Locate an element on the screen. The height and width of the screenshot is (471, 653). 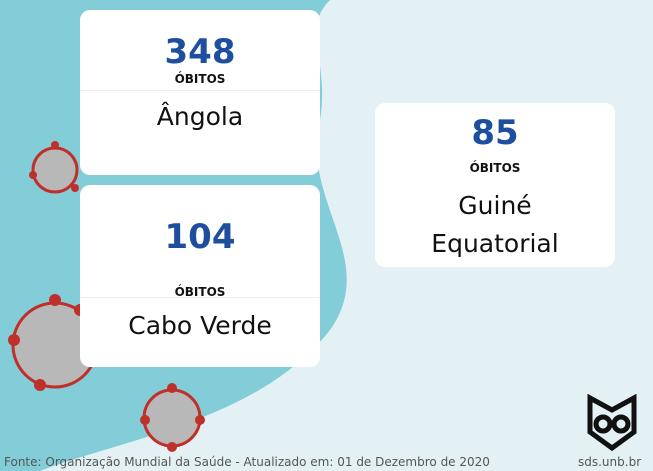
country: Ângola is located at coordinates (200, 116).